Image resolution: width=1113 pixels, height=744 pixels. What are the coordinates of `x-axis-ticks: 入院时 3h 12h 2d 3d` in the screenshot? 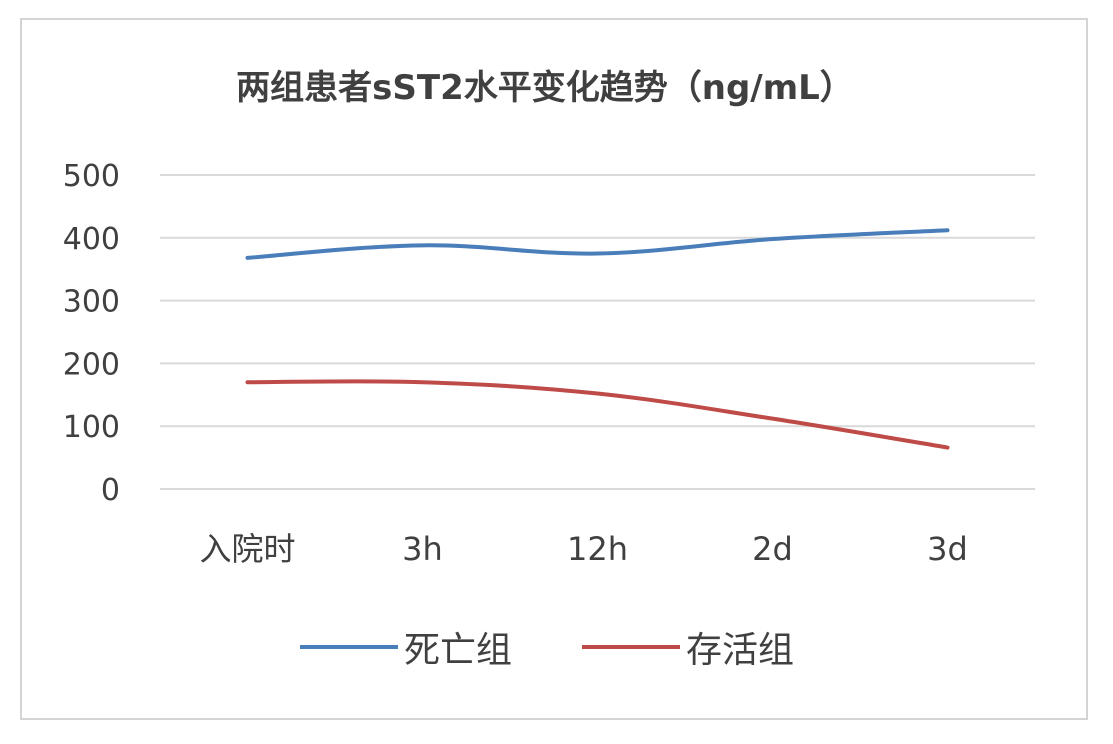 It's located at (583, 549).